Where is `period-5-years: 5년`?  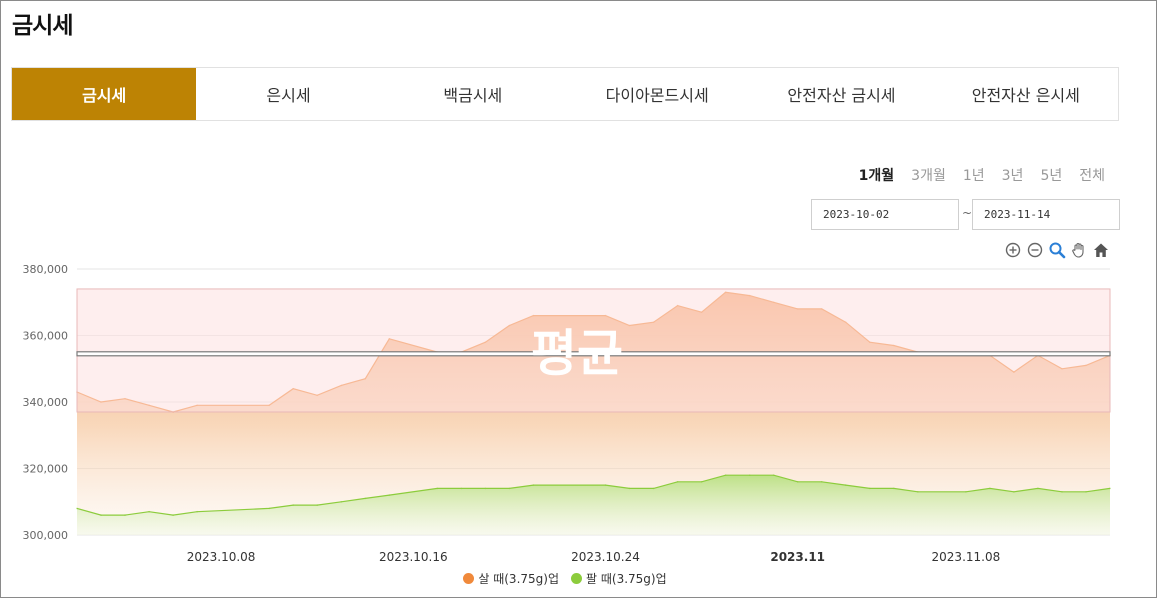
period-5-years: 5년 is located at coordinates (1051, 176).